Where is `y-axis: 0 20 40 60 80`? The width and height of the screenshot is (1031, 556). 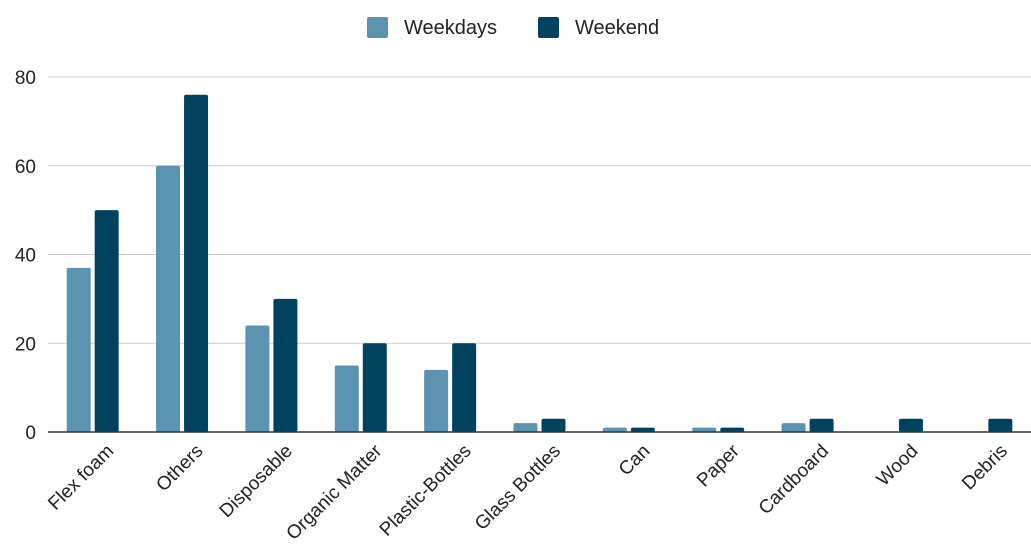
y-axis: 0 20 40 60 80 is located at coordinates (25, 256).